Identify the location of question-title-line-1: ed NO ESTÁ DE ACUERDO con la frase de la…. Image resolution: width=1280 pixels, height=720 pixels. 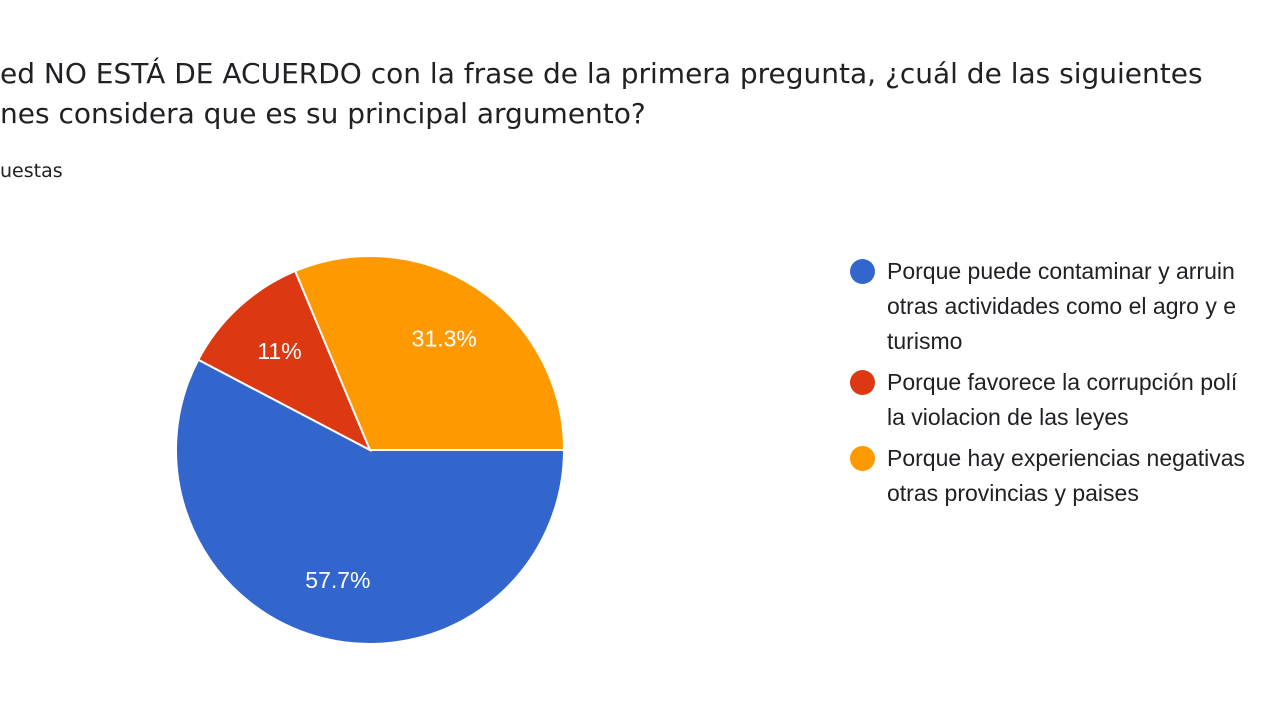
(601, 73).